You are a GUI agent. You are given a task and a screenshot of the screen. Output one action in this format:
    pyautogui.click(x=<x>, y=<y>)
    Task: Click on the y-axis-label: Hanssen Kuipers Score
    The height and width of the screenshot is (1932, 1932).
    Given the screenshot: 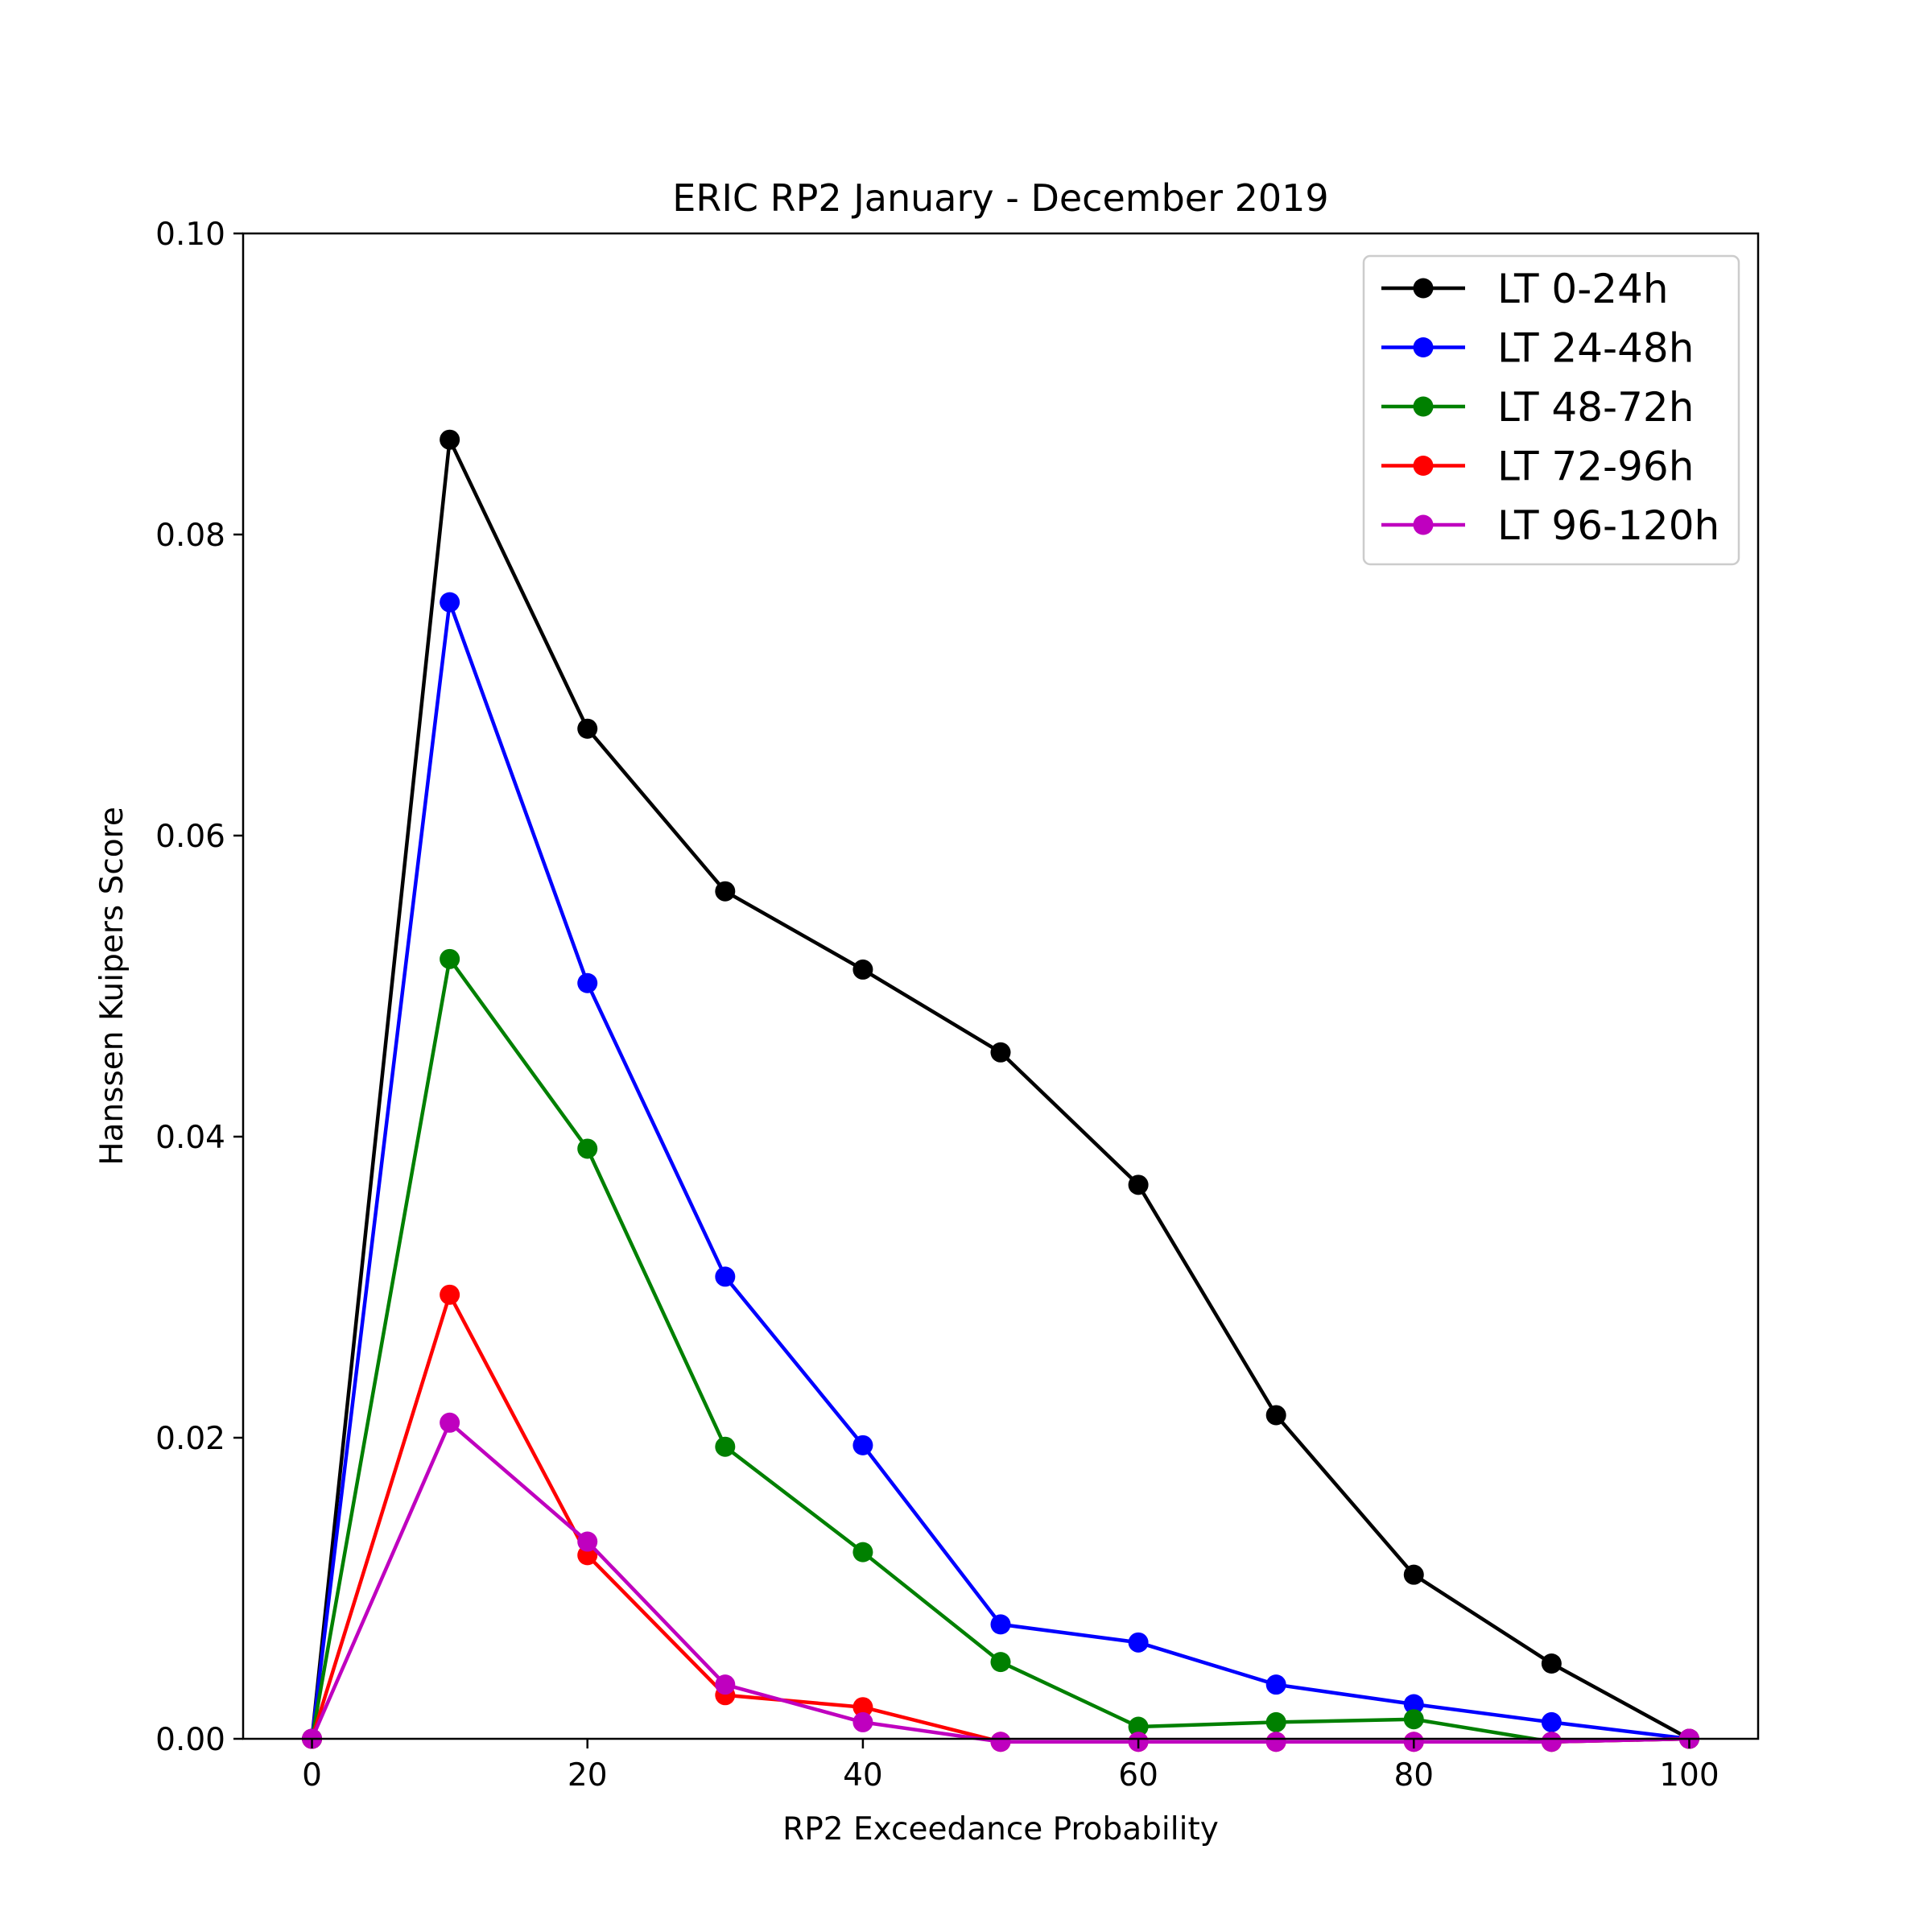 What is the action you would take?
    pyautogui.click(x=112, y=986)
    